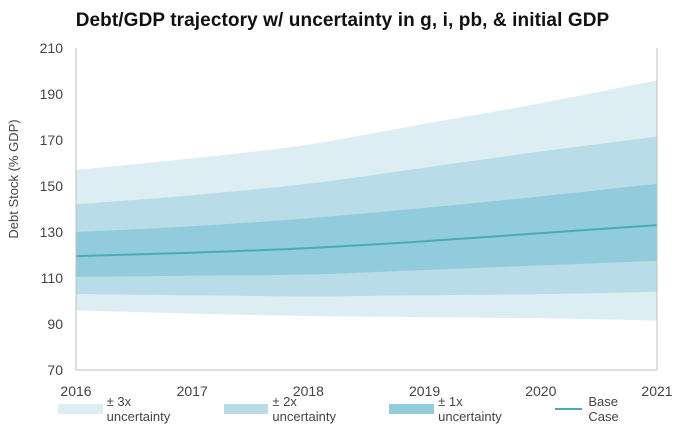  What do you see at coordinates (52, 48) in the screenshot?
I see `y-tick-label: 210` at bounding box center [52, 48].